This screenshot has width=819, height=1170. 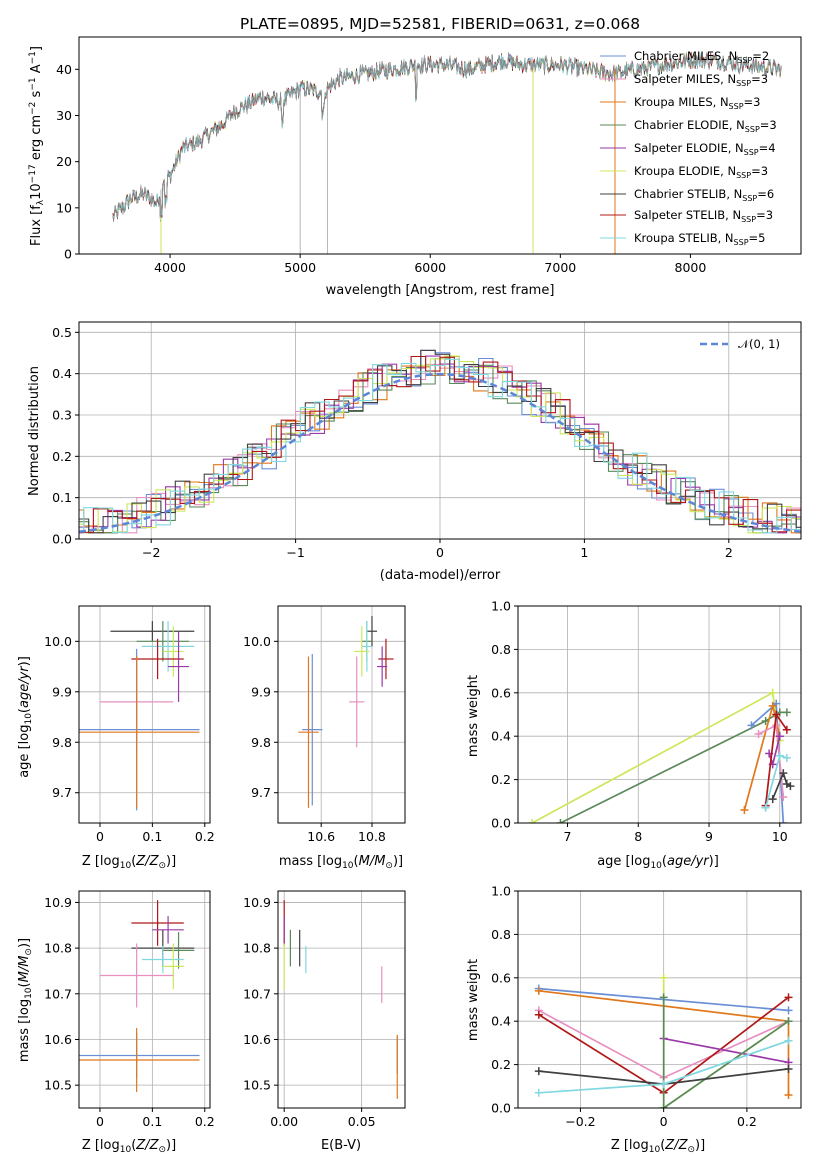 I want to click on legend-entry: Kroupa MILES, NSSP=3, so click(x=680, y=103).